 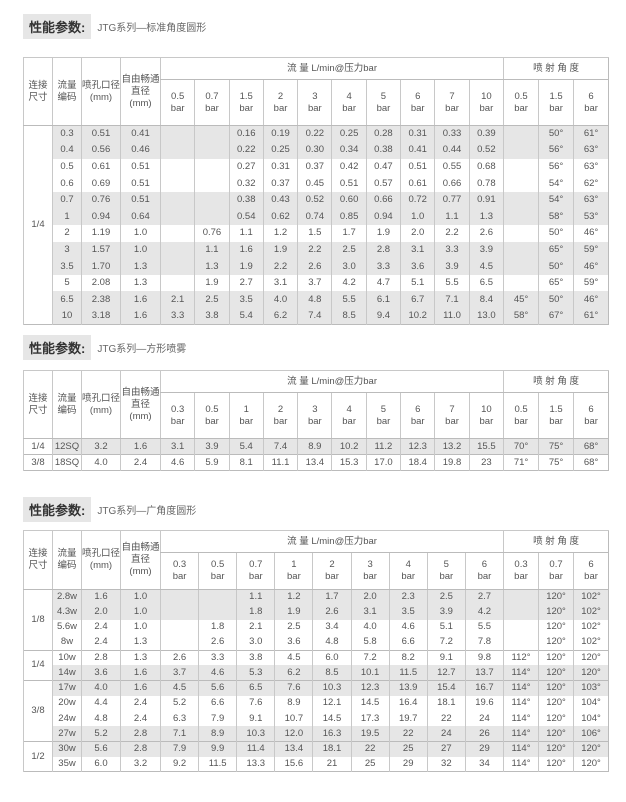 What do you see at coordinates (349, 300) in the screenshot?
I see `table-cell: 5.5` at bounding box center [349, 300].